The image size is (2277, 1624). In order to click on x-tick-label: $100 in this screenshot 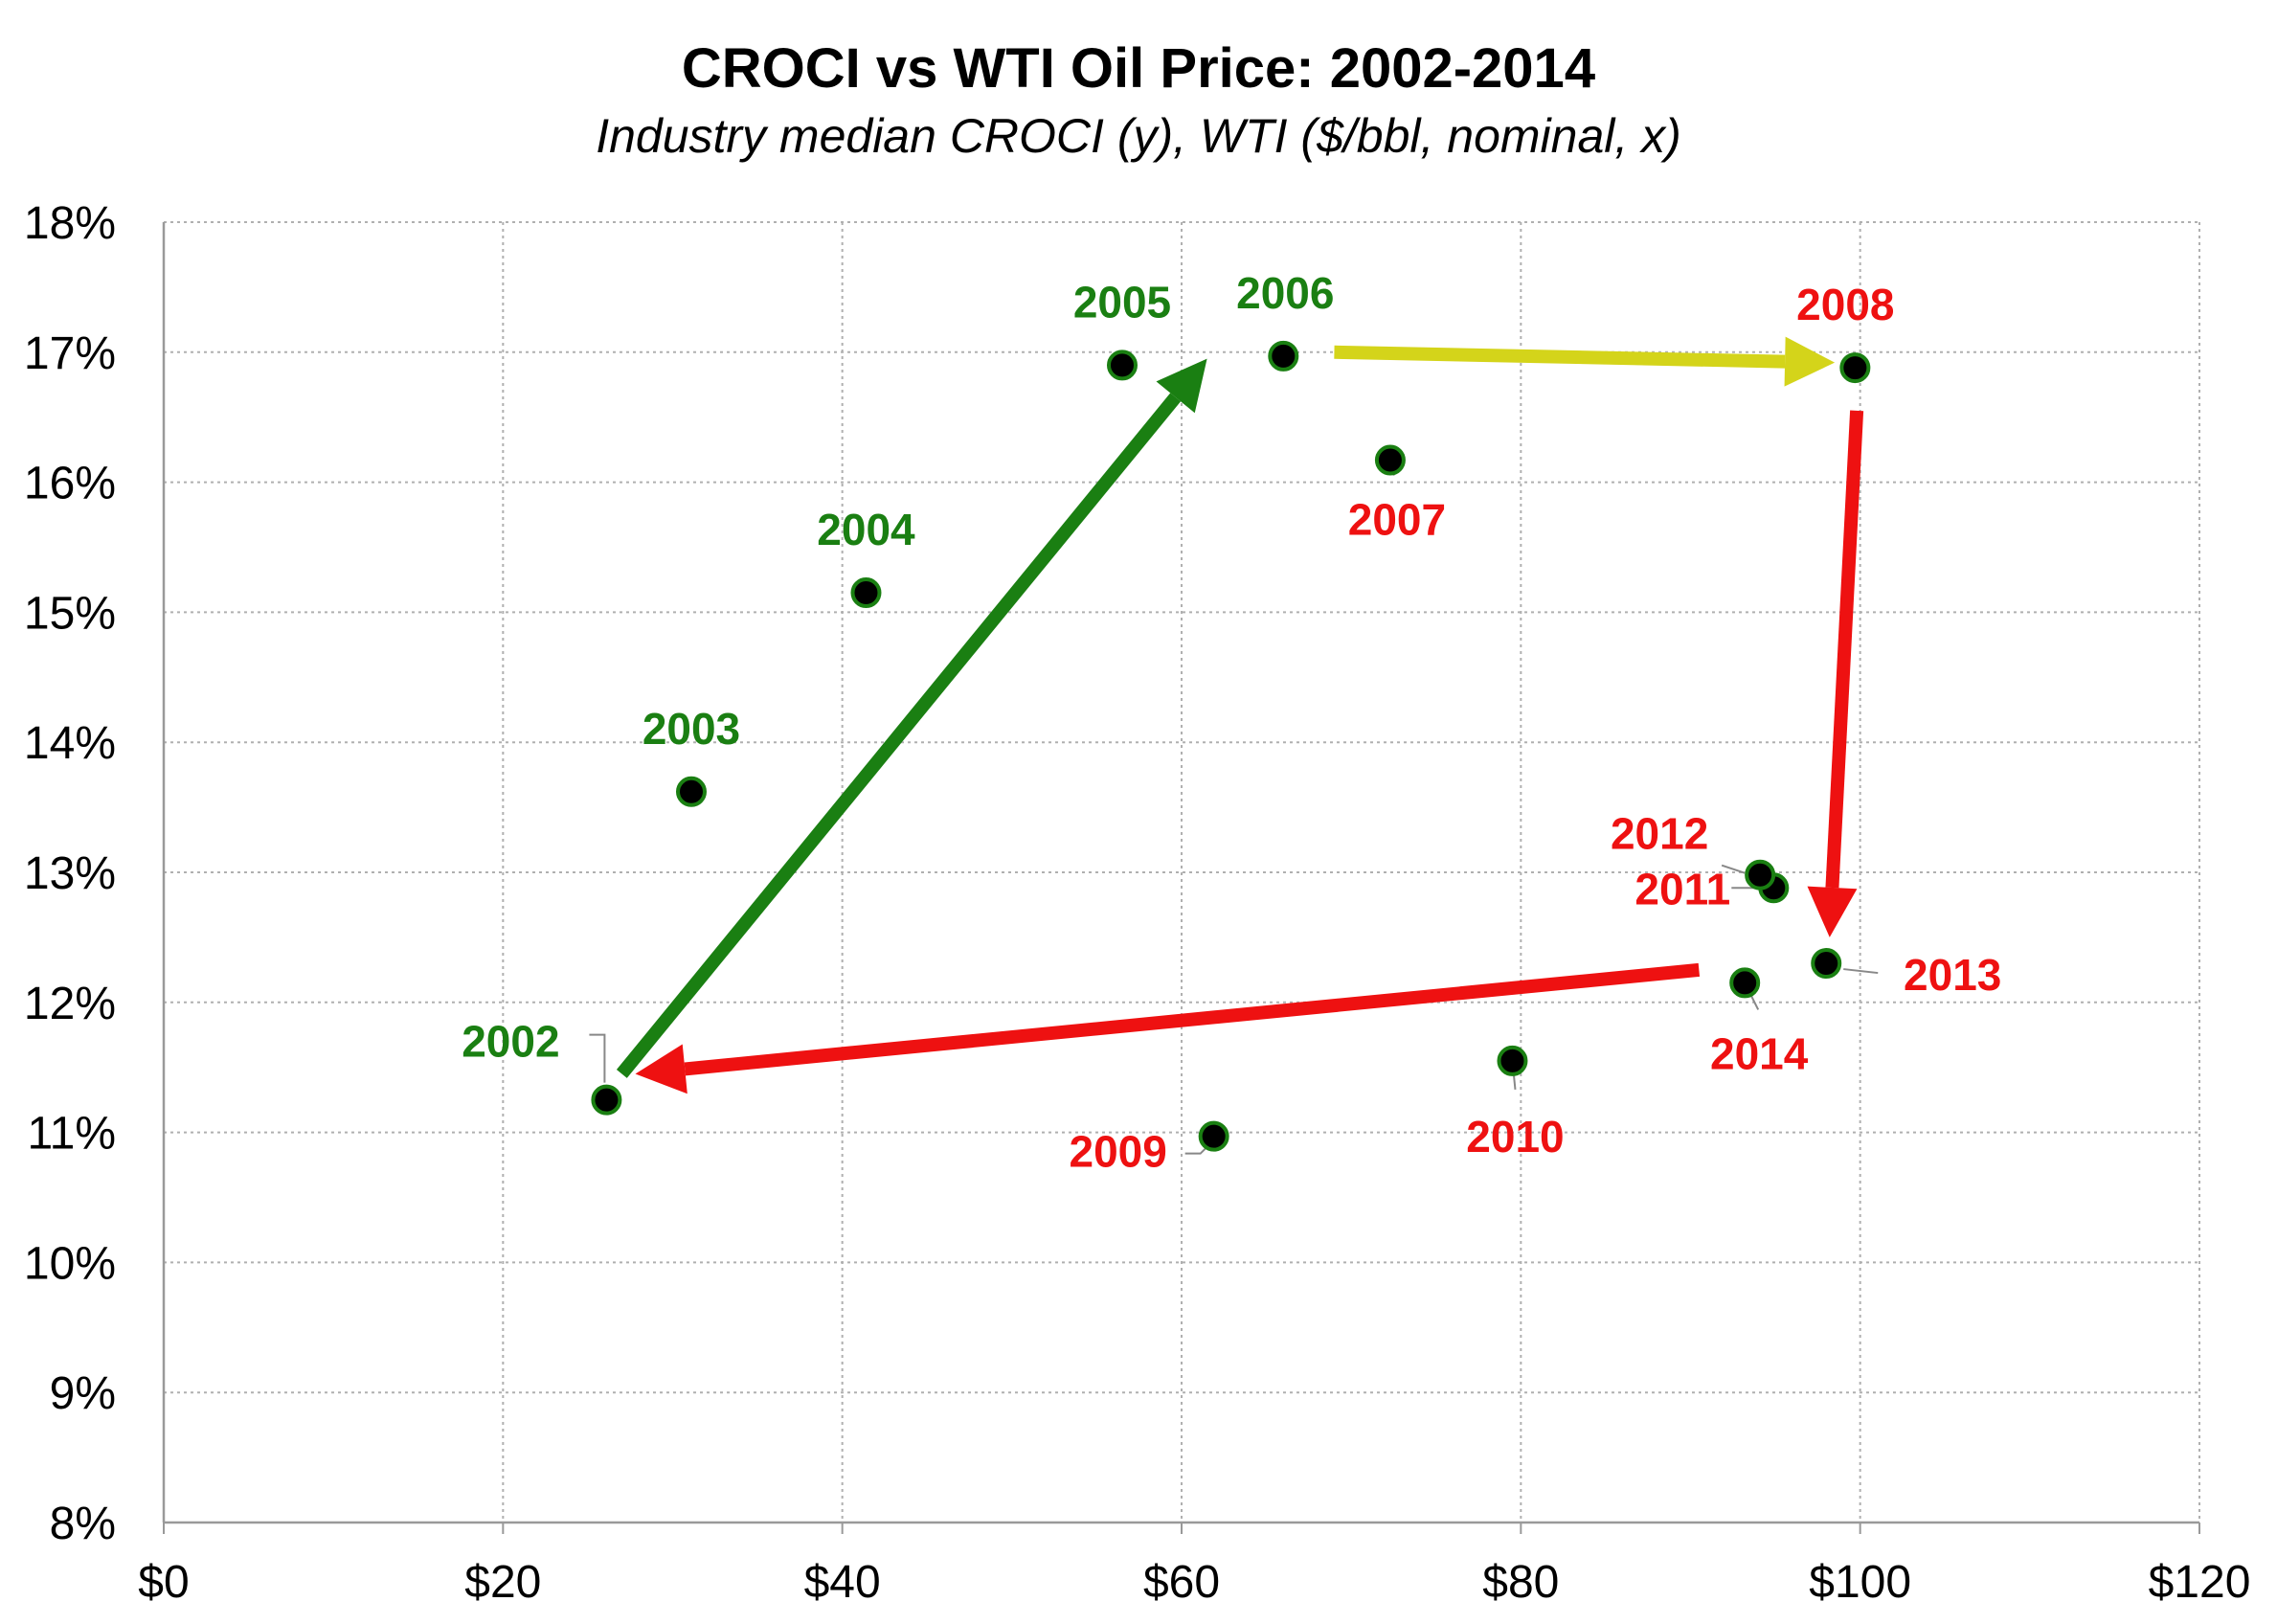, I will do `click(1860, 1582)`.